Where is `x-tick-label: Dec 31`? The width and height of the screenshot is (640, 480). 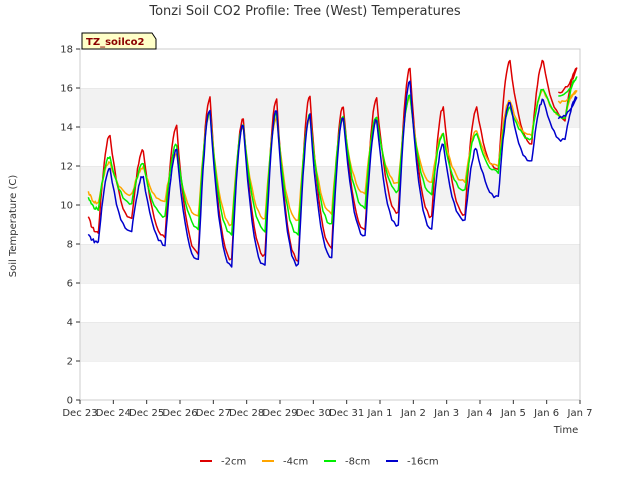 x-tick-label: Dec 31 is located at coordinates (346, 413).